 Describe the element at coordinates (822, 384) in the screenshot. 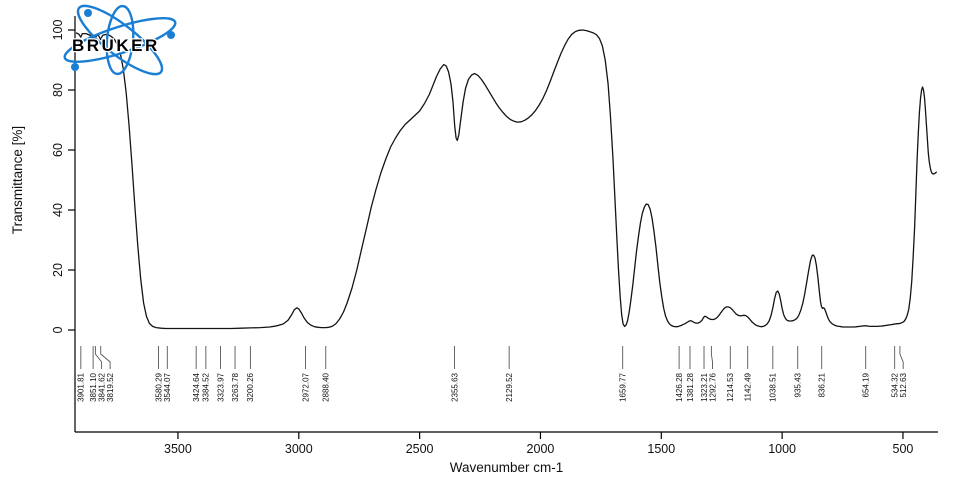

I see `peak-label: 836.21` at that location.